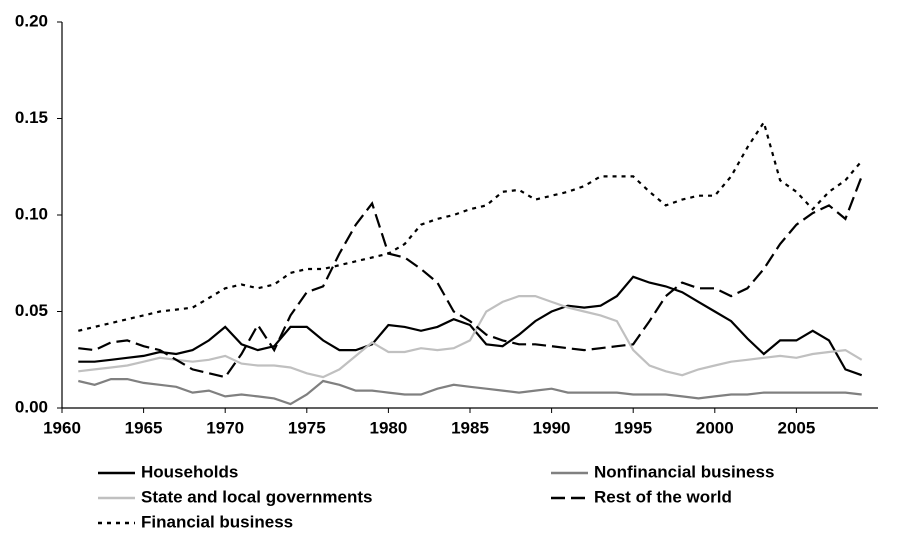 Image resolution: width=916 pixels, height=539 pixels. Describe the element at coordinates (633, 427) in the screenshot. I see `x-tick-label: 1995` at that location.